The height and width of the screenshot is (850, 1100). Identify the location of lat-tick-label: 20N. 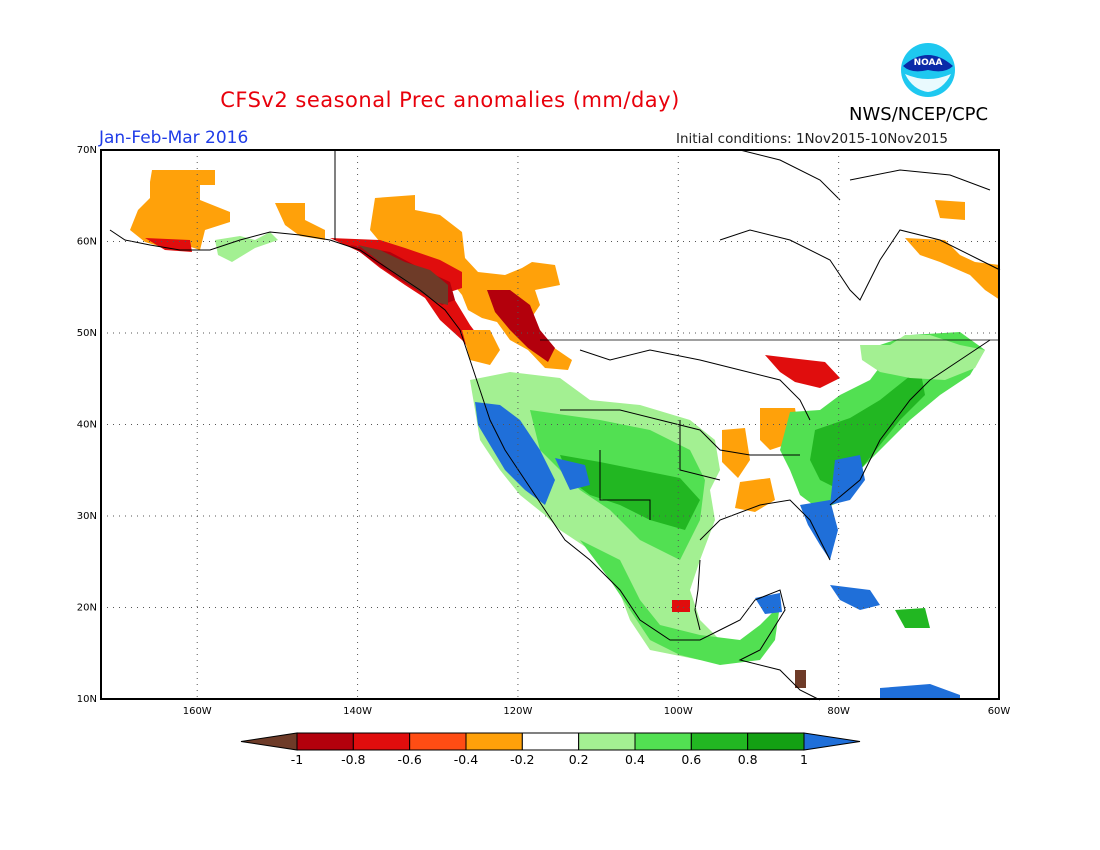
(87, 608).